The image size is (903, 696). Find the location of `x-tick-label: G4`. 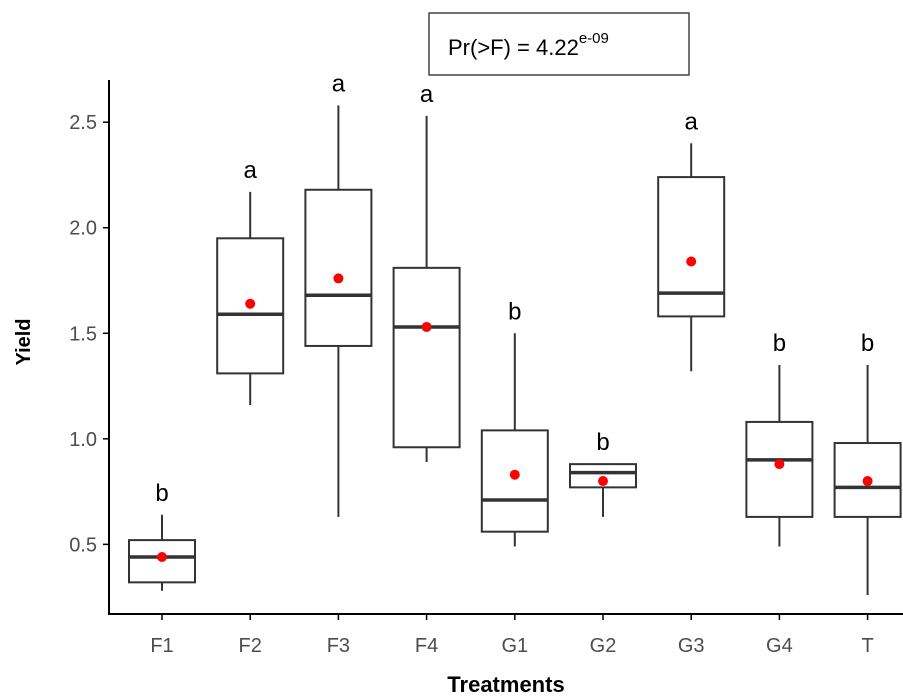

x-tick-label: G4 is located at coordinates (779, 646).